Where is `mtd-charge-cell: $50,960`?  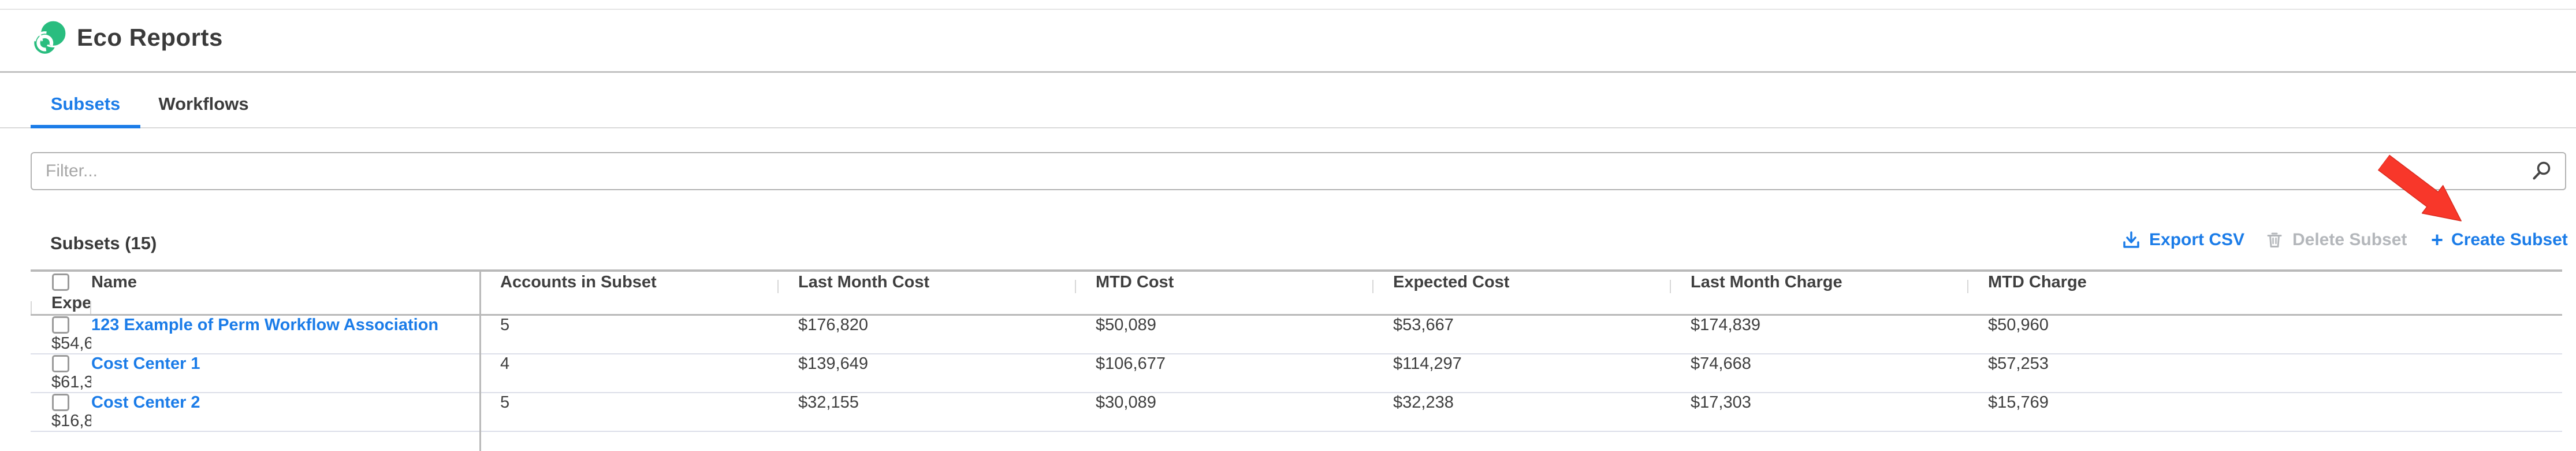 mtd-charge-cell: $50,960 is located at coordinates (2019, 325).